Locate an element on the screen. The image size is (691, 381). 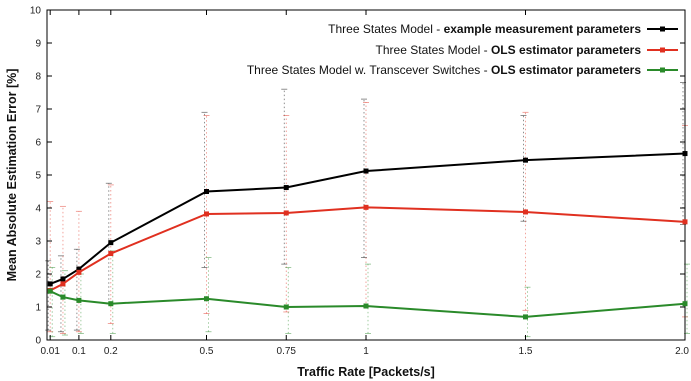
y-tick-label: 3 is located at coordinates (38, 242).